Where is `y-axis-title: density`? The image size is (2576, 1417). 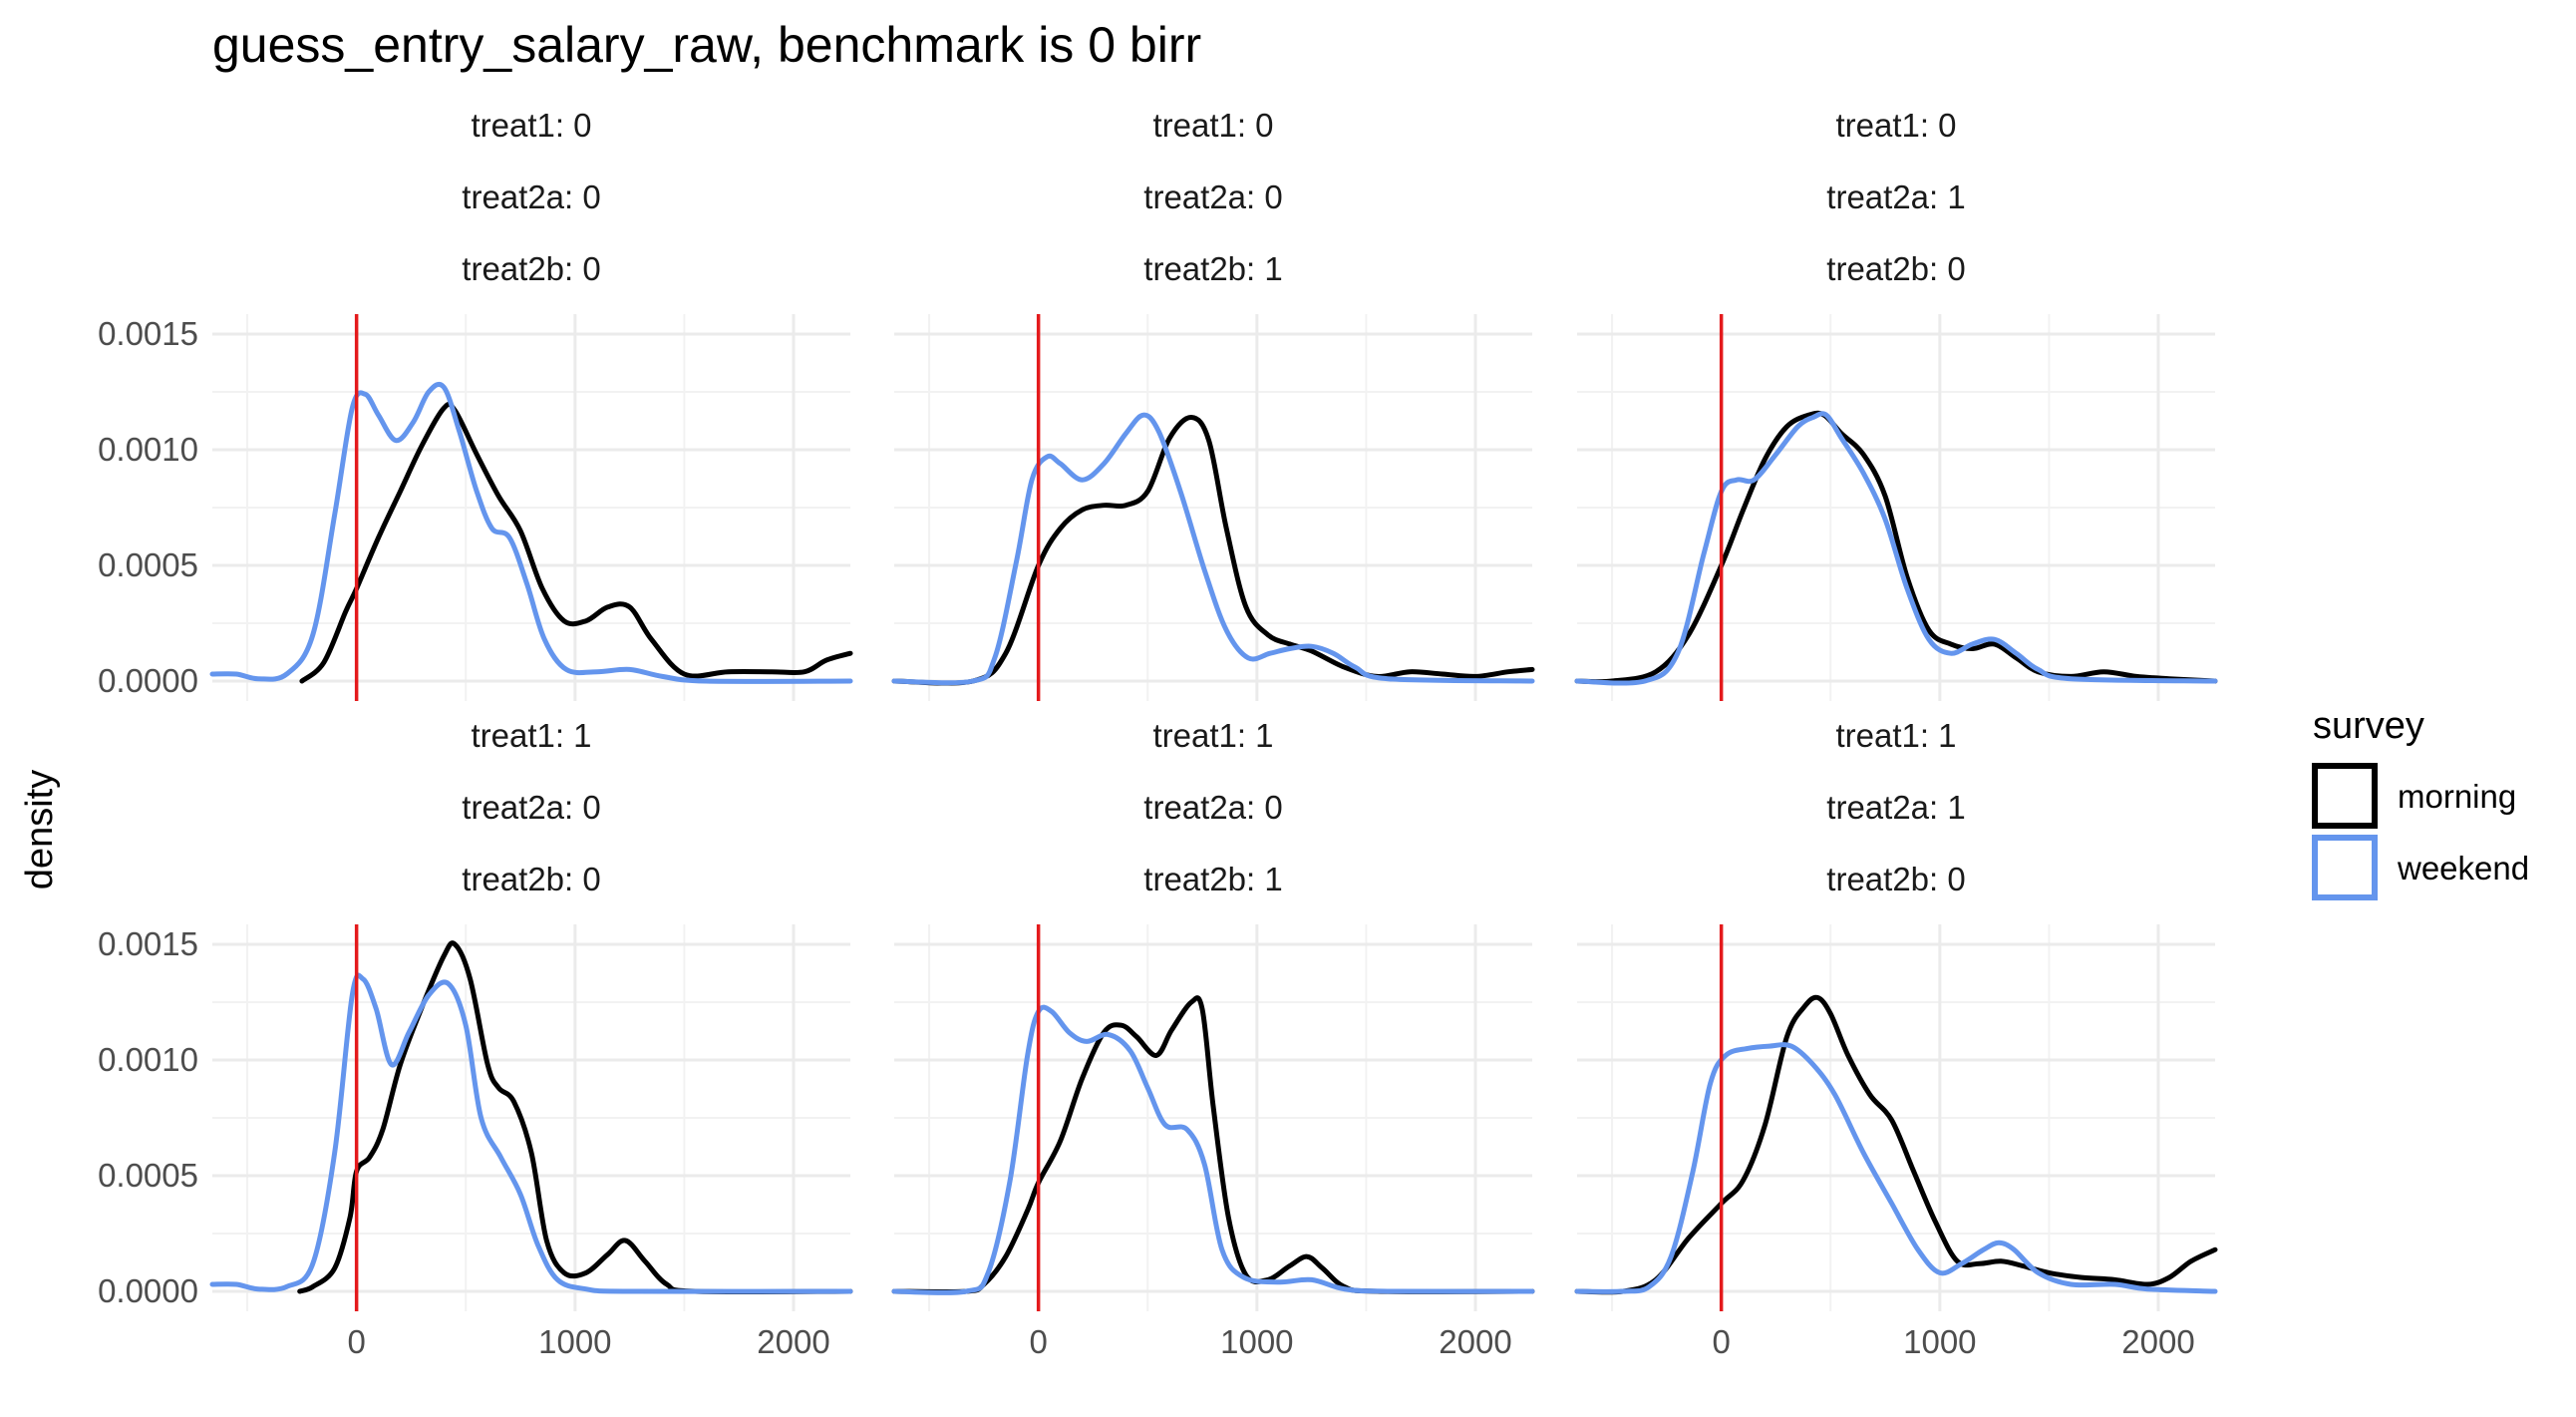
y-axis-title: density is located at coordinates (40, 830).